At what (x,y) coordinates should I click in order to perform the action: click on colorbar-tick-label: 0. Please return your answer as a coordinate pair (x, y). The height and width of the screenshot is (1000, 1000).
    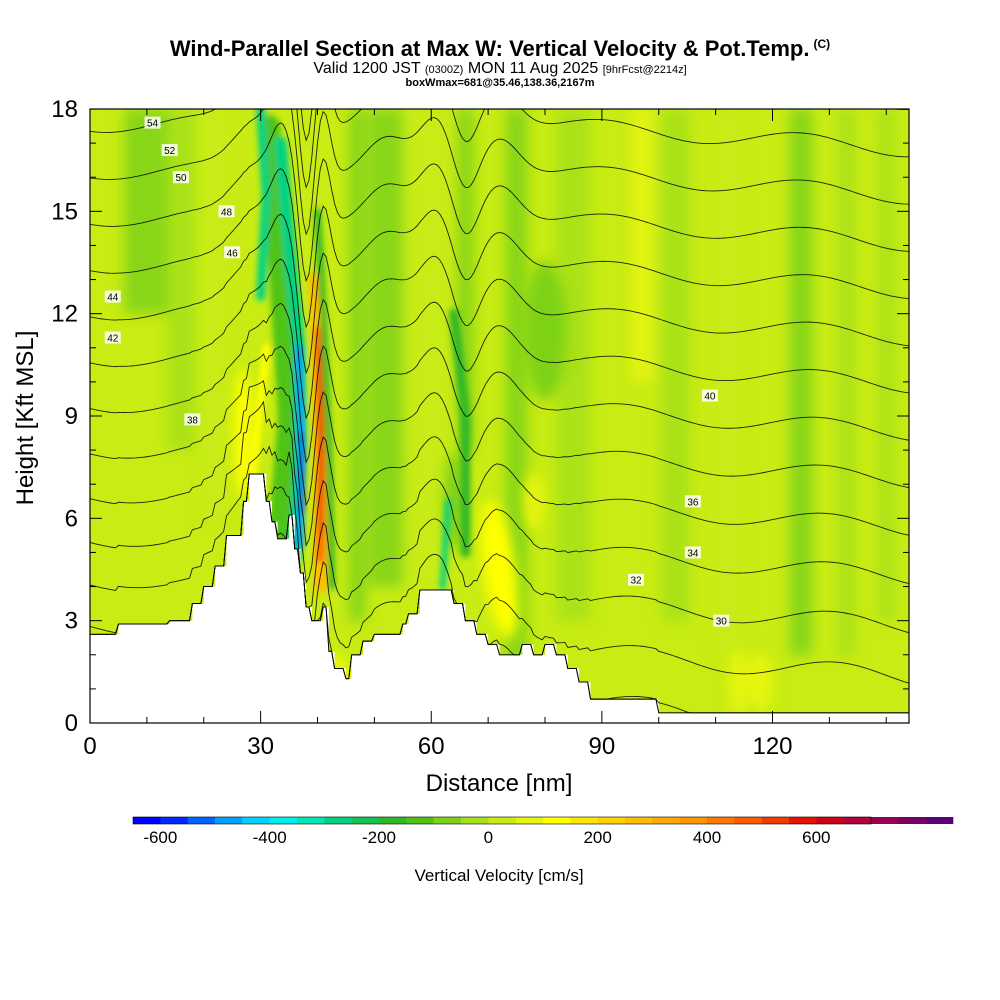
    Looking at the image, I should click on (488, 837).